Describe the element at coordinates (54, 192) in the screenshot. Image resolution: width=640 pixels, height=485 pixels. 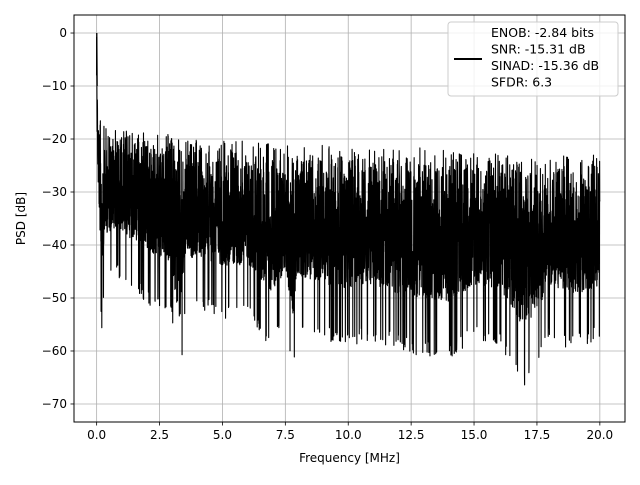
I see `y-tick-label: −30` at that location.